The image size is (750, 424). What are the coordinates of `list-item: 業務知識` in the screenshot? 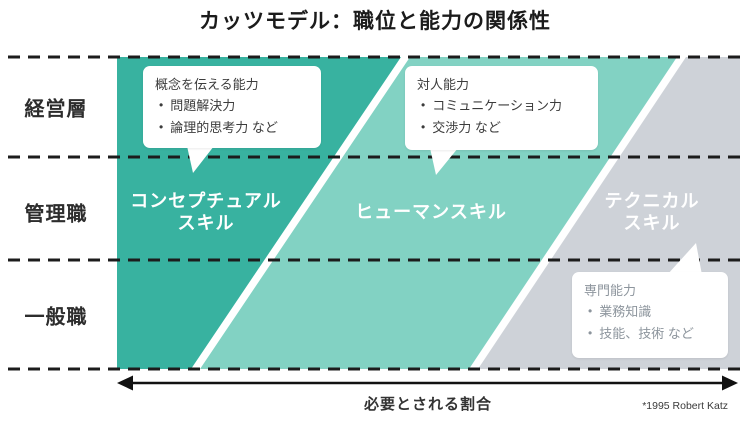 It's located at (652, 312).